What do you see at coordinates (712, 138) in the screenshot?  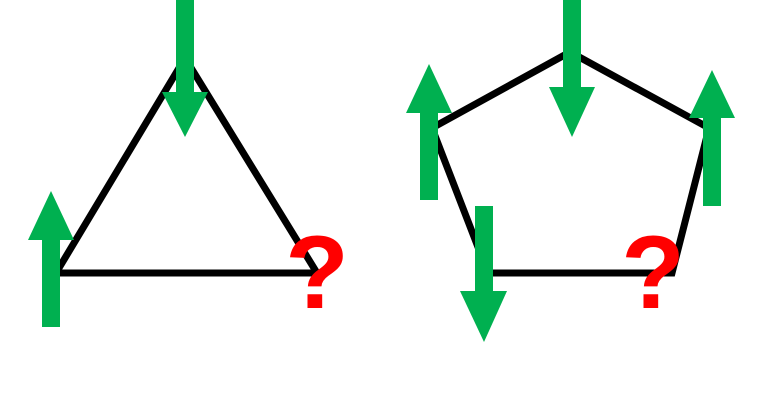 I see `pentagon-spin-right` at bounding box center [712, 138].